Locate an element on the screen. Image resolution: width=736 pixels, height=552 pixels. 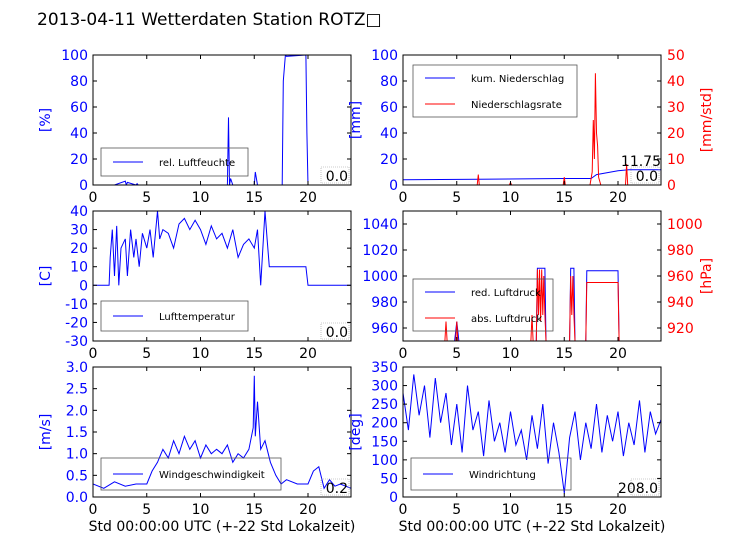
legend-label: red. Luftdruck is located at coordinates (506, 293).